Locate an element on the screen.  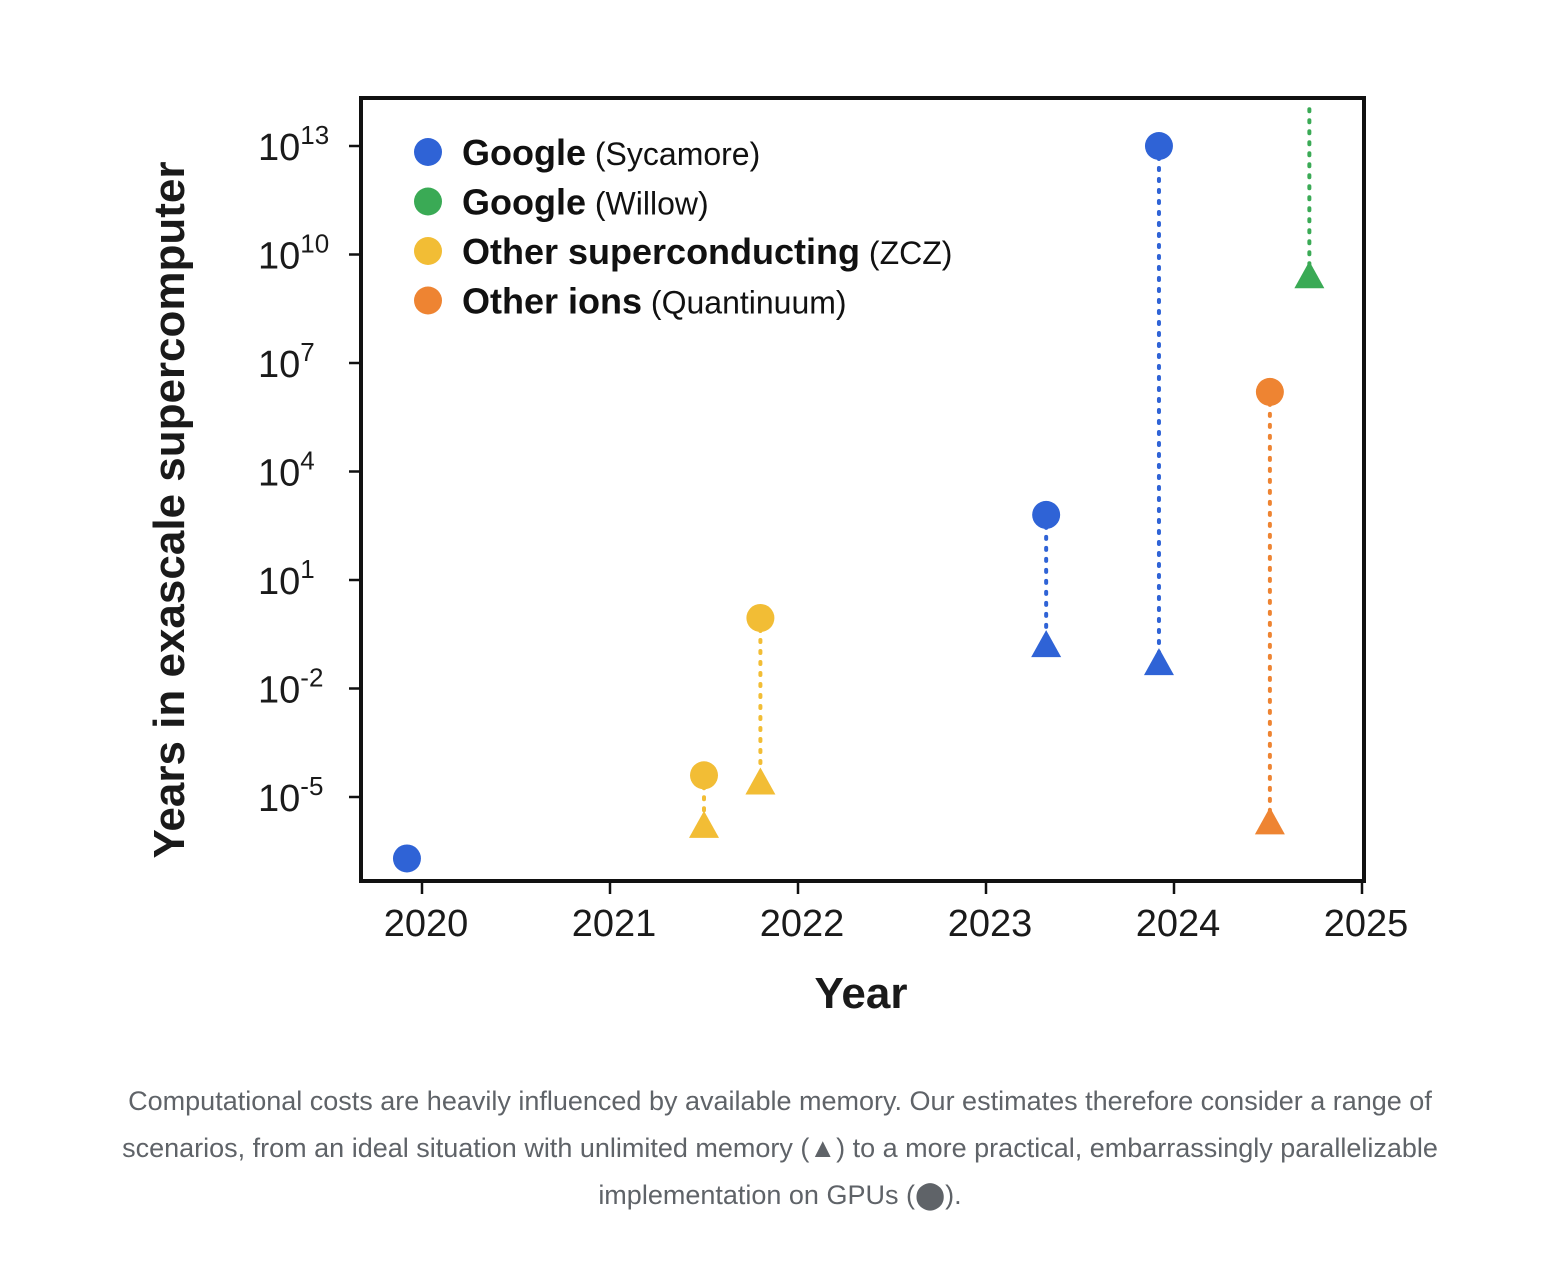
x-tick-label: 2025 is located at coordinates (1366, 924).